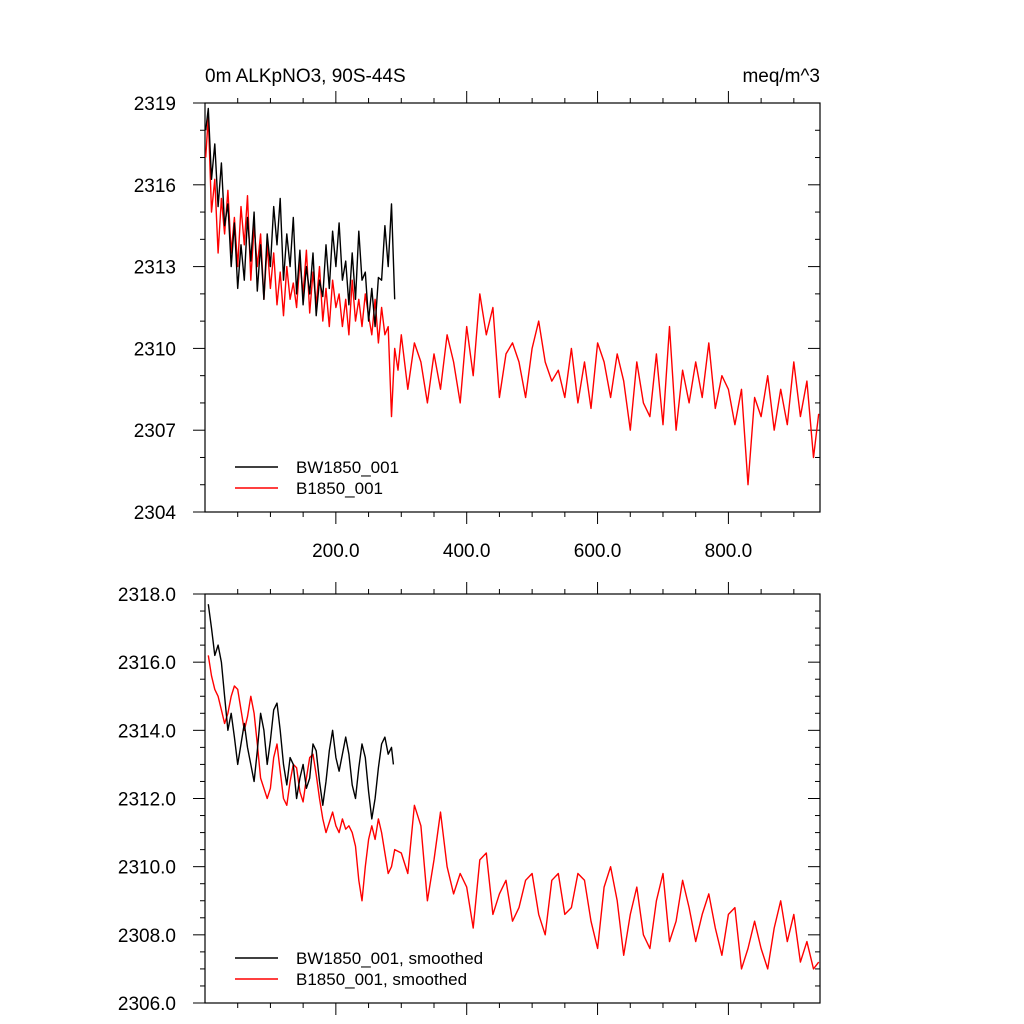 This screenshot has width=1024, height=1024. I want to click on top-legend-label: BW1850_001, so click(347, 467).